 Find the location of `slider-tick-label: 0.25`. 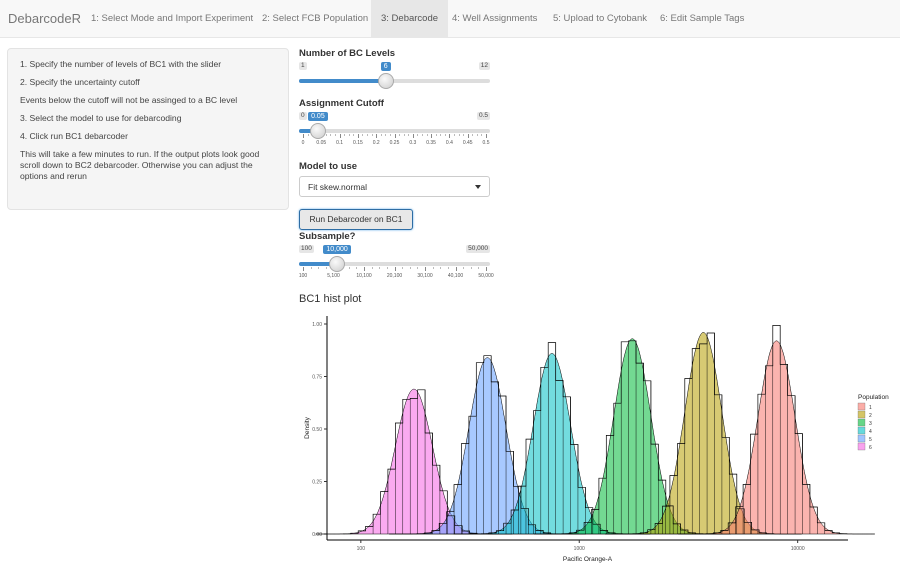

slider-tick-label: 0.25 is located at coordinates (394, 143).